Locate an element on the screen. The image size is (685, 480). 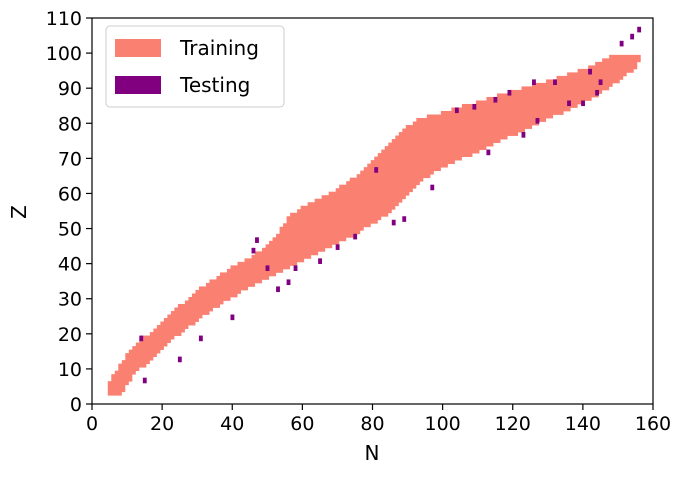
y-tick-label-4: 40 is located at coordinates (70, 265).